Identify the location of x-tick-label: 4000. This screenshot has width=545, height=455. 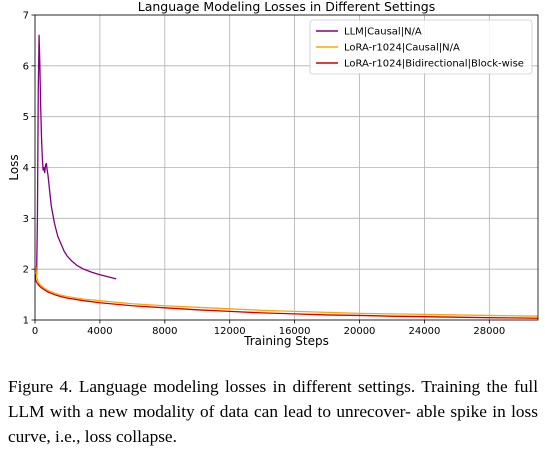
(99, 331).